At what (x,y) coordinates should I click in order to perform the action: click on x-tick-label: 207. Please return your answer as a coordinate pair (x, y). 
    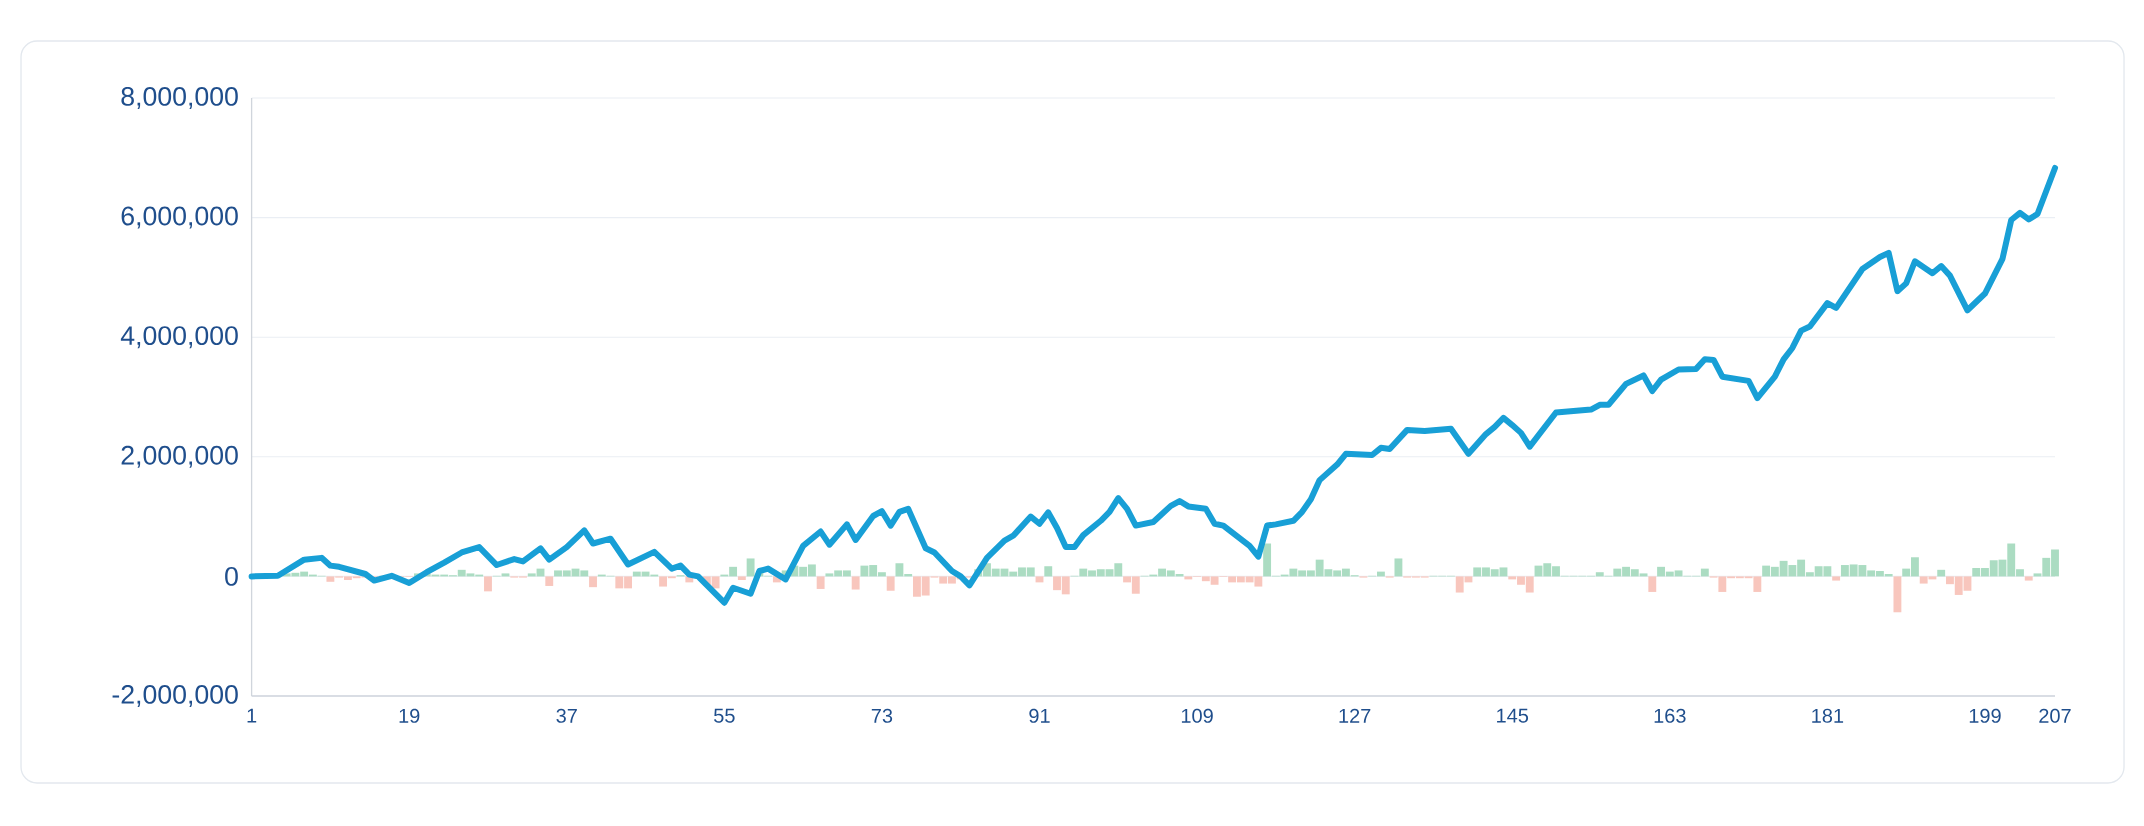
    Looking at the image, I should click on (2055, 715).